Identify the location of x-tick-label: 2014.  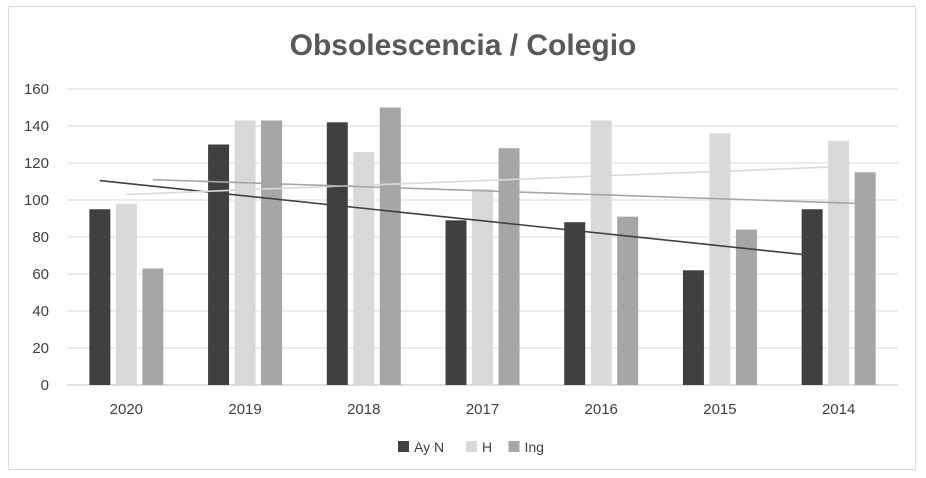
(838, 409).